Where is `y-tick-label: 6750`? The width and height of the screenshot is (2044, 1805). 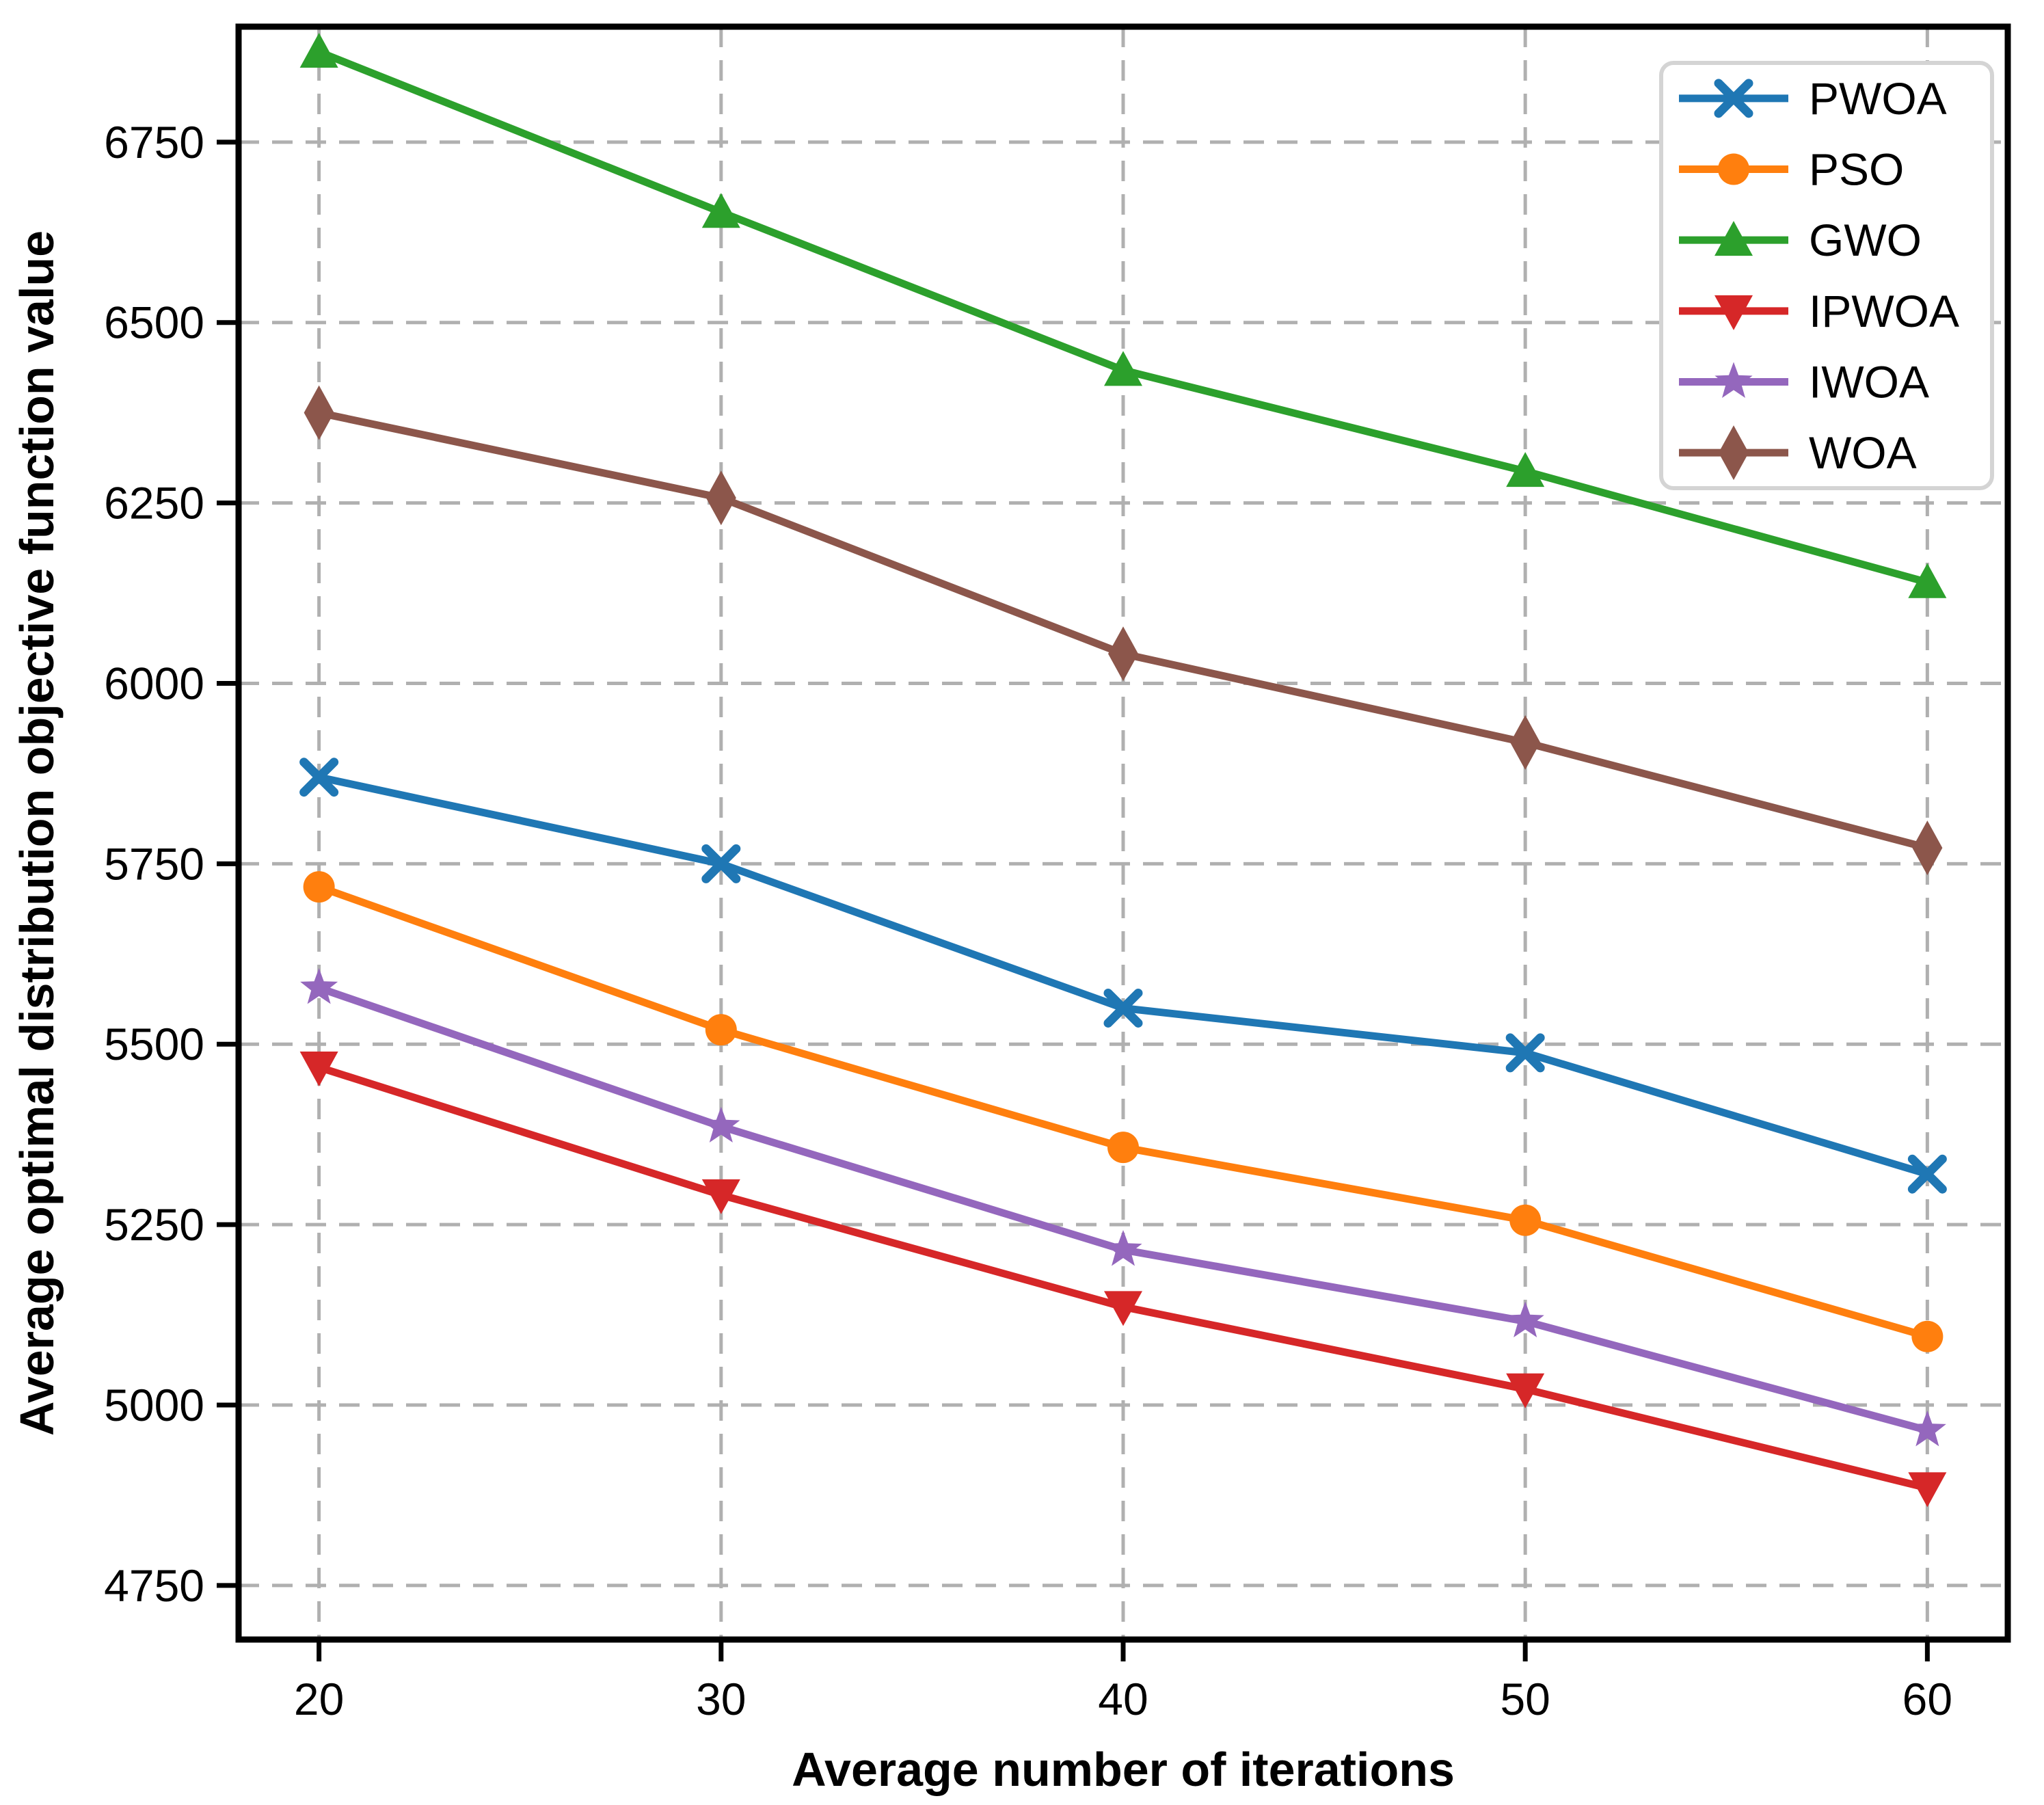 y-tick-label: 6750 is located at coordinates (154, 142).